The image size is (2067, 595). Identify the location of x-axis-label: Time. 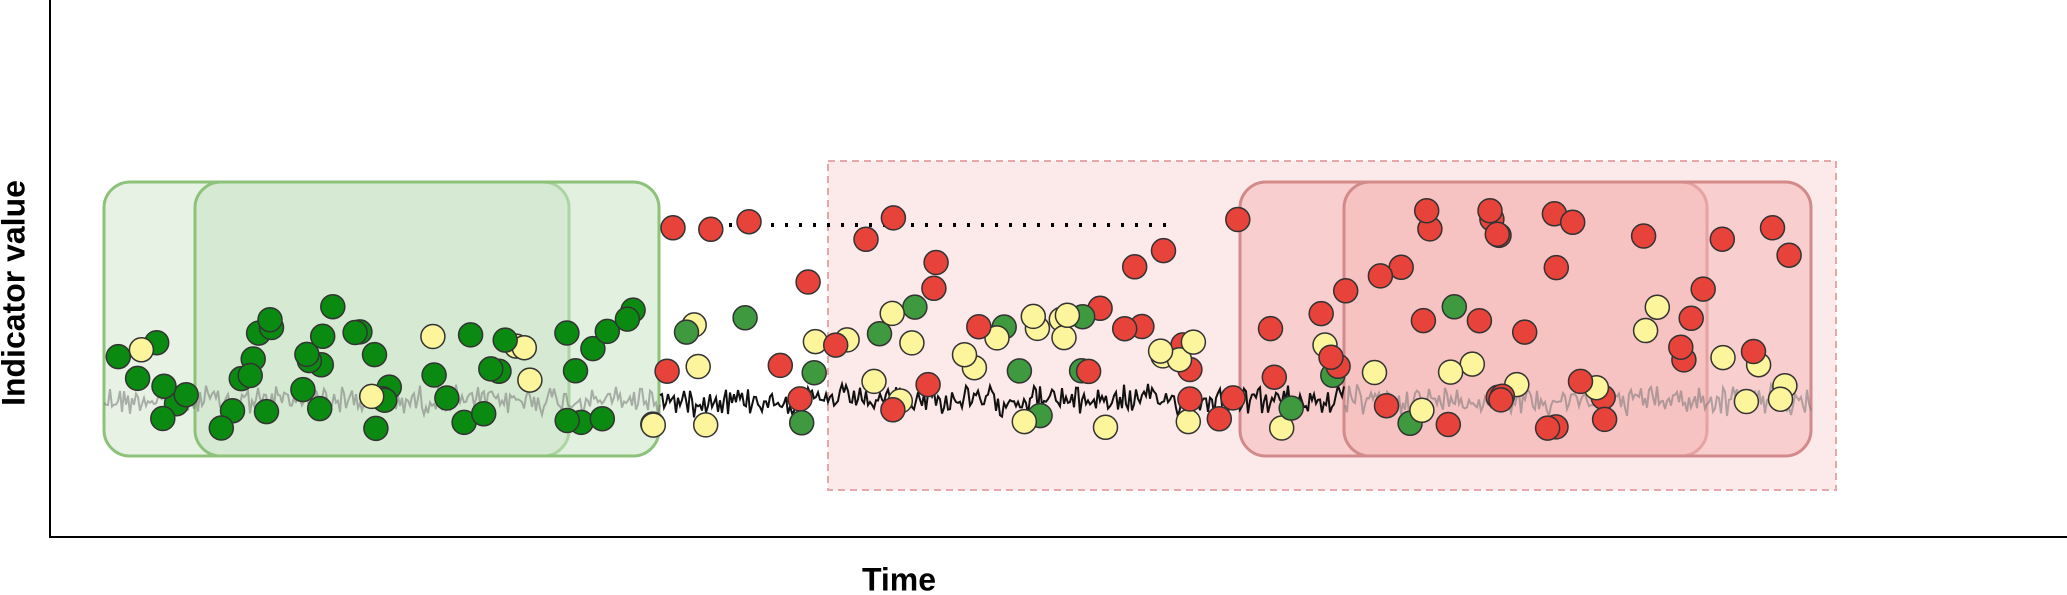
(899, 578).